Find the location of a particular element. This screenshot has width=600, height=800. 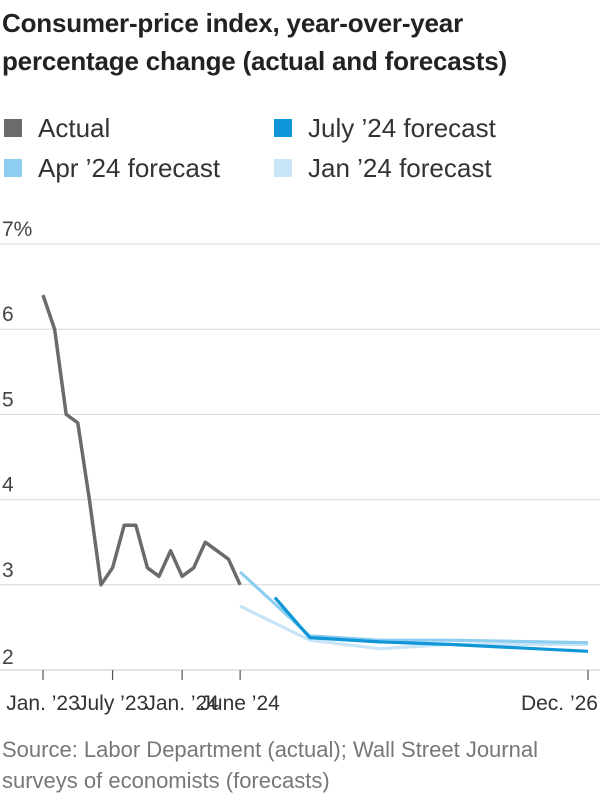

series-line-apr-24-forecast is located at coordinates (414, 607).